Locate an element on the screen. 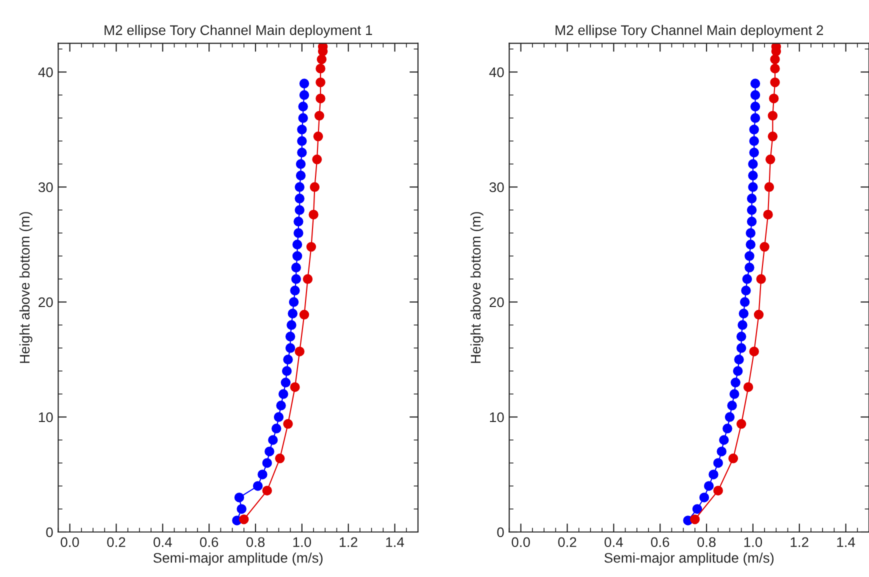 This screenshot has height=577, width=869. x-tick-label: 0.0 is located at coordinates (521, 542).